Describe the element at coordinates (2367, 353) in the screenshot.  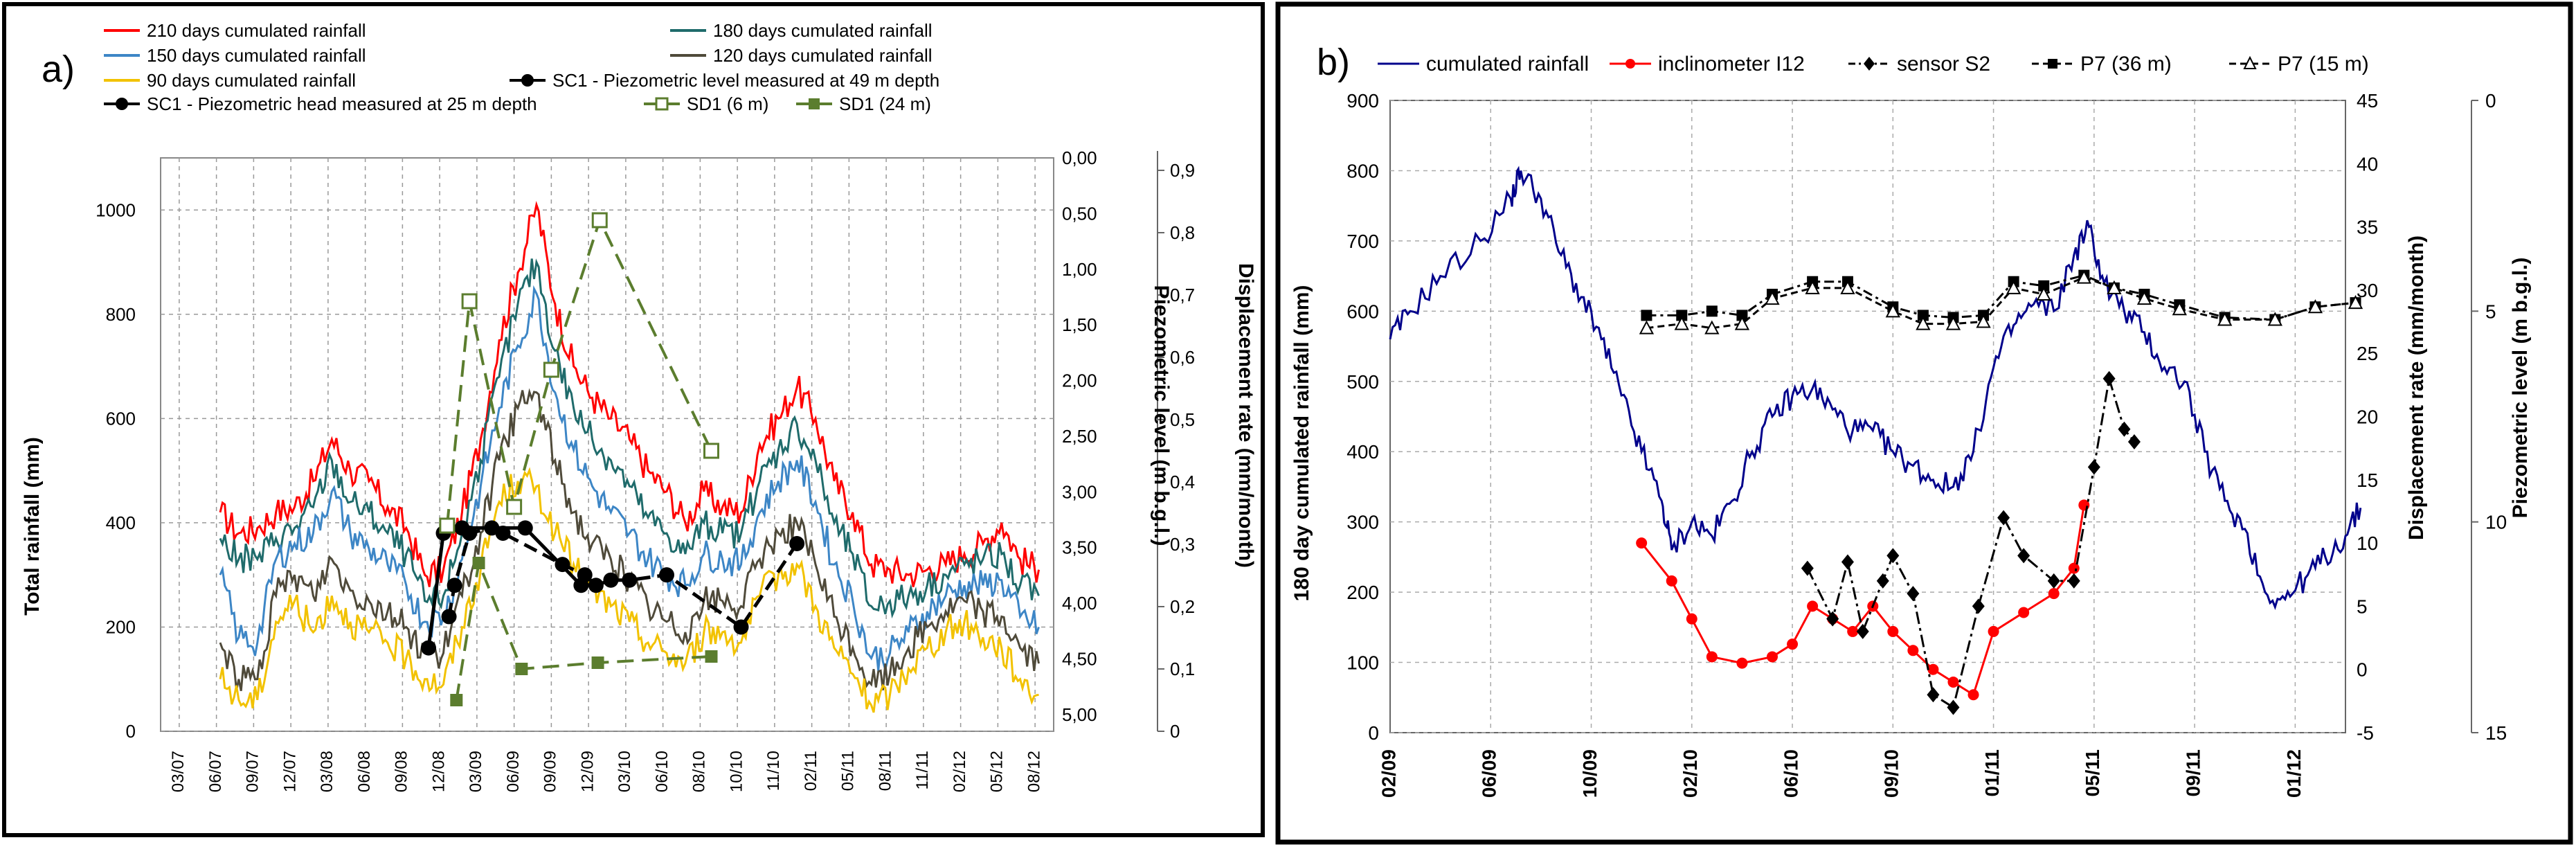
I see `disp-tick-label: 25` at that location.